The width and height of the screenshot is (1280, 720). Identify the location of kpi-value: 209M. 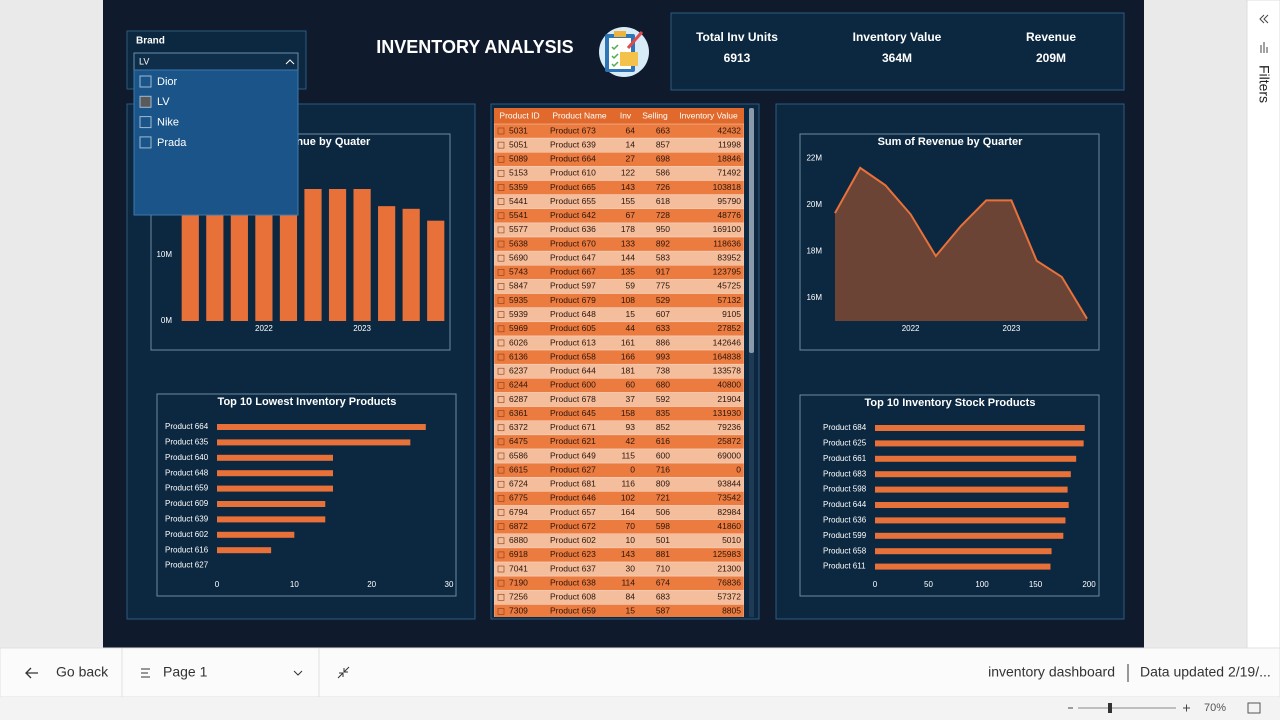
(1051, 58).